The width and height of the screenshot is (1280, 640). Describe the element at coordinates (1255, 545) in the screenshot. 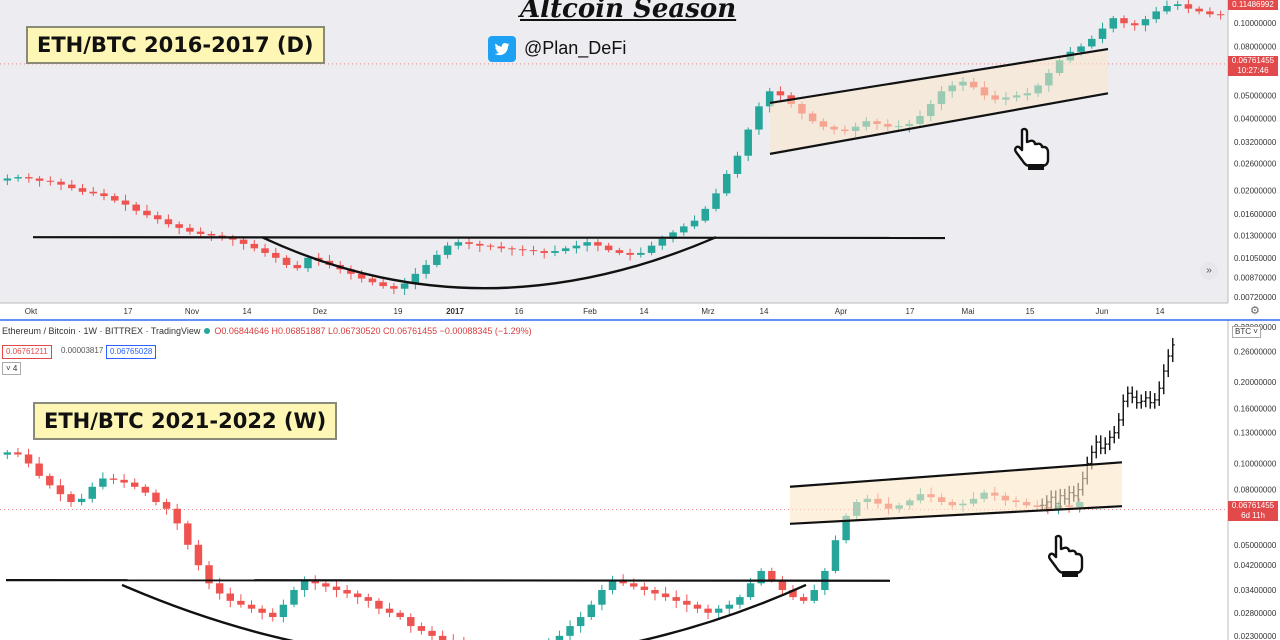

I see `bottom-y-tick-label: 0.05000000` at that location.